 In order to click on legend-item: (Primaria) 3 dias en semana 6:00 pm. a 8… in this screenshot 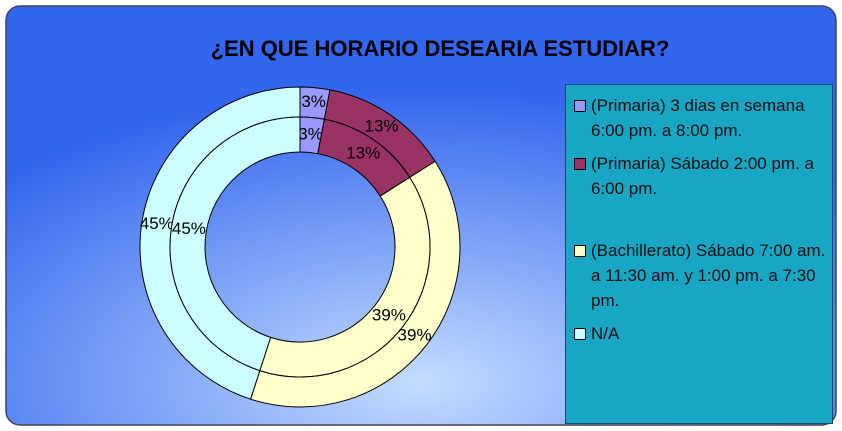, I will do `click(700, 118)`.